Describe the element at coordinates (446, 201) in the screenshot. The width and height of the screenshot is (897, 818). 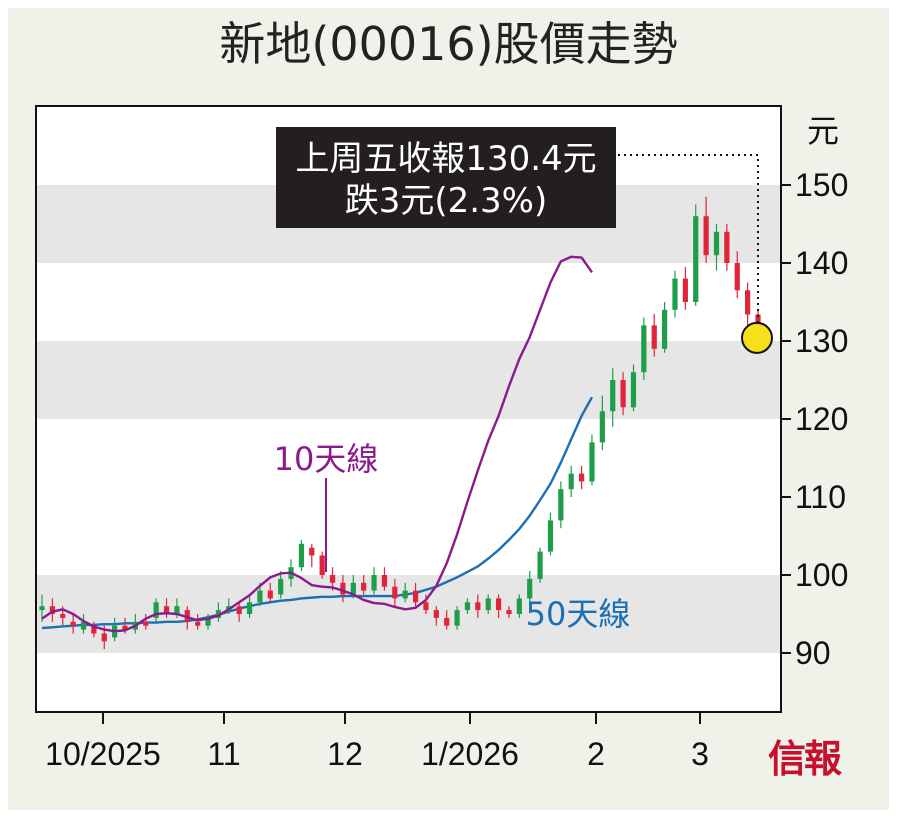
I see `annotation-line2: 跌3元(2.3%)` at that location.